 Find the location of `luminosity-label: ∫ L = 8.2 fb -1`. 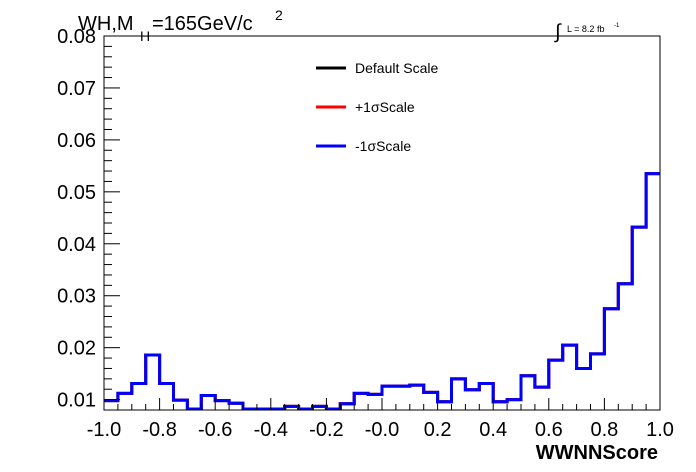

luminosity-label: ∫ L = 8.2 fb -1 is located at coordinates (587, 32).